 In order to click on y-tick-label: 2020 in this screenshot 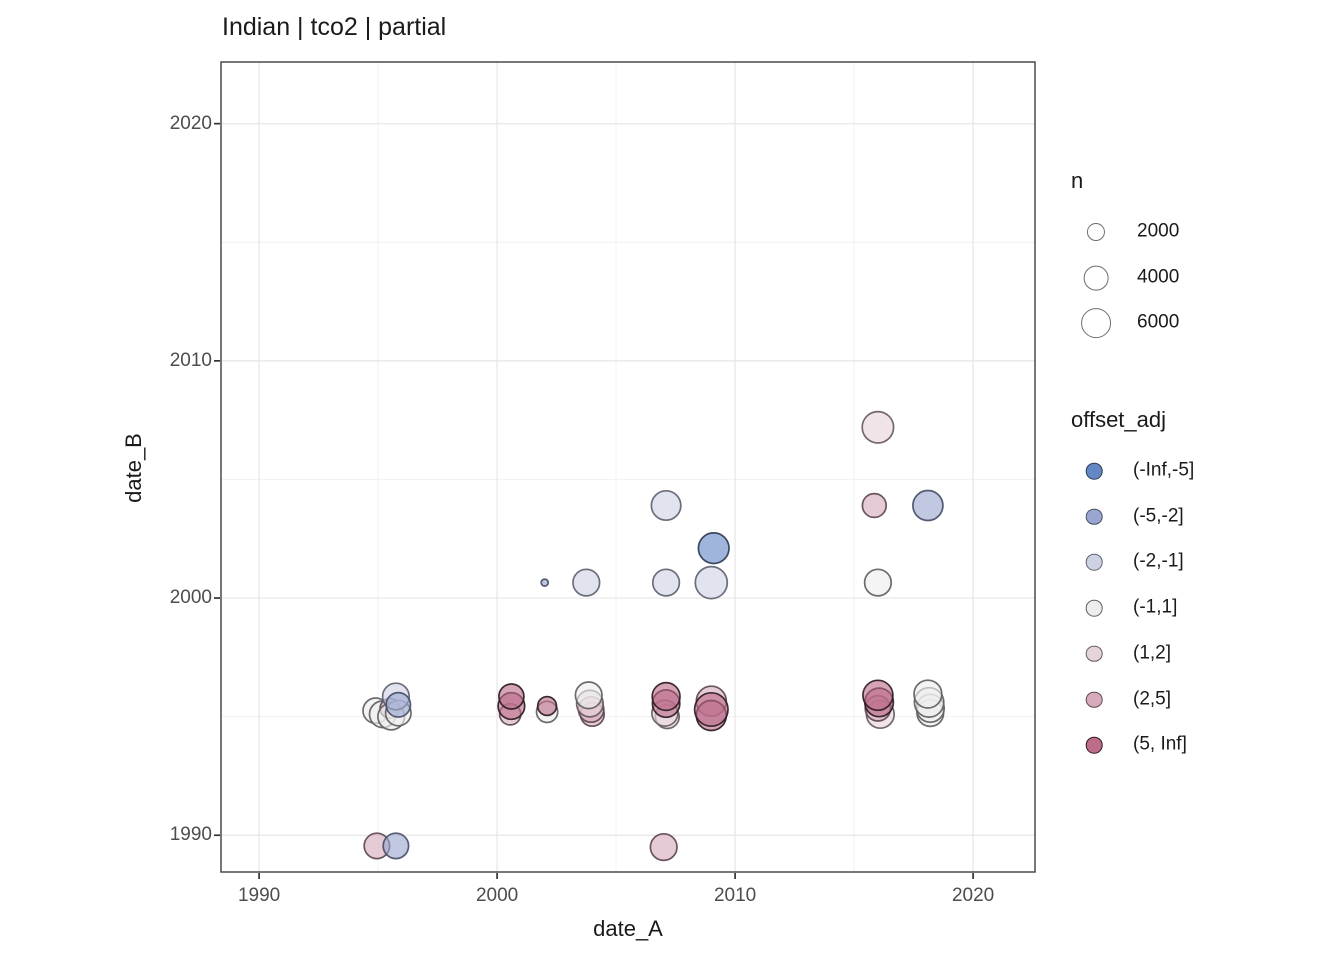, I will do `click(190, 123)`.